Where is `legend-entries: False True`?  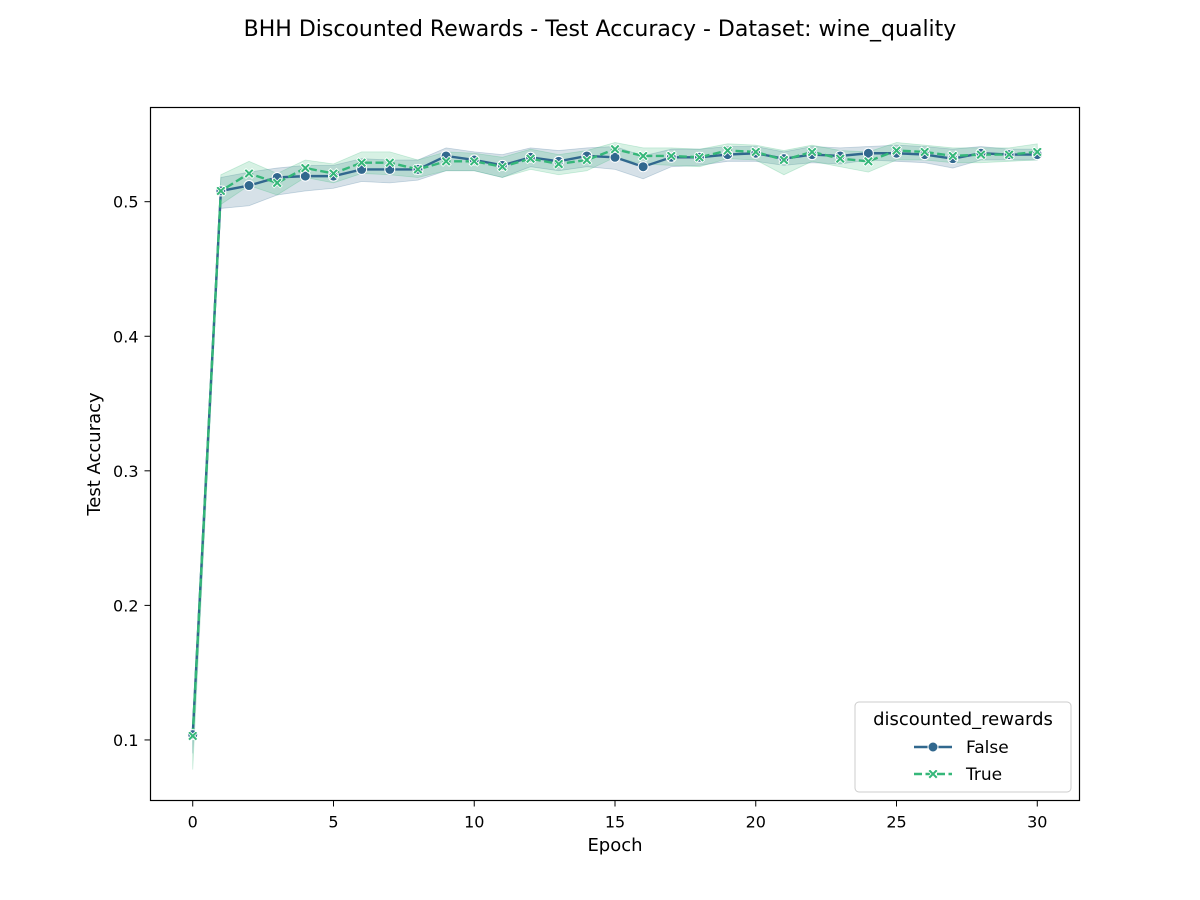
legend-entries: False True is located at coordinates (961, 761).